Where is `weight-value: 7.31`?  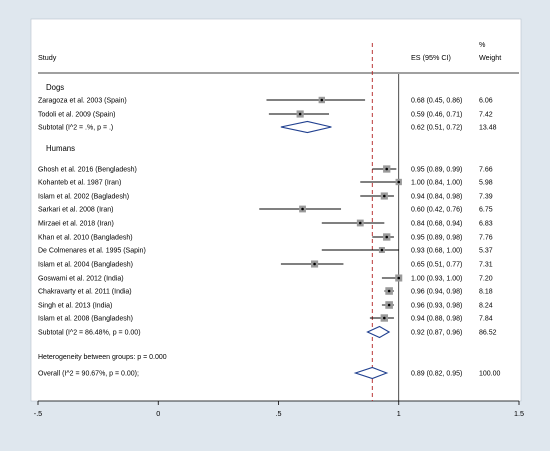
weight-value: 7.31 is located at coordinates (486, 264).